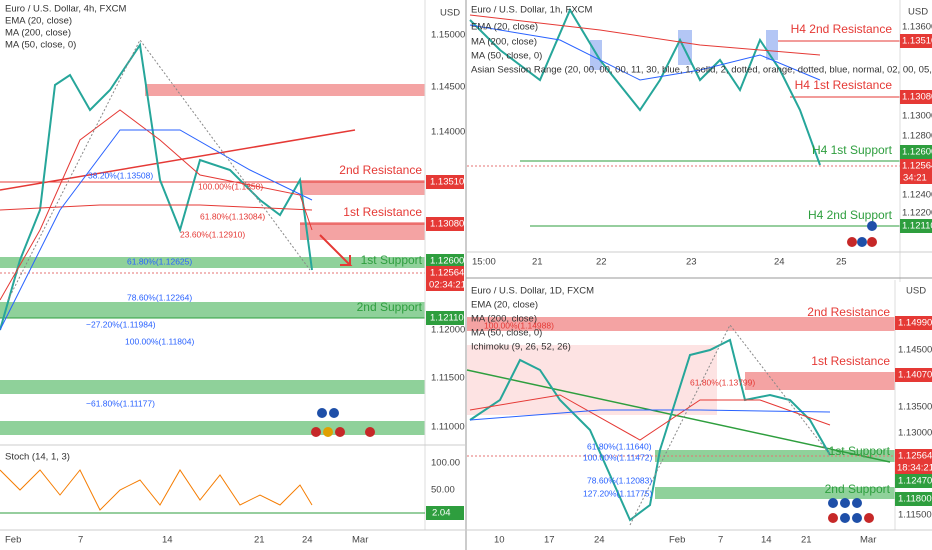  Describe the element at coordinates (915, 323) in the screenshot. I see `badge-text: 1.14990` at that location.